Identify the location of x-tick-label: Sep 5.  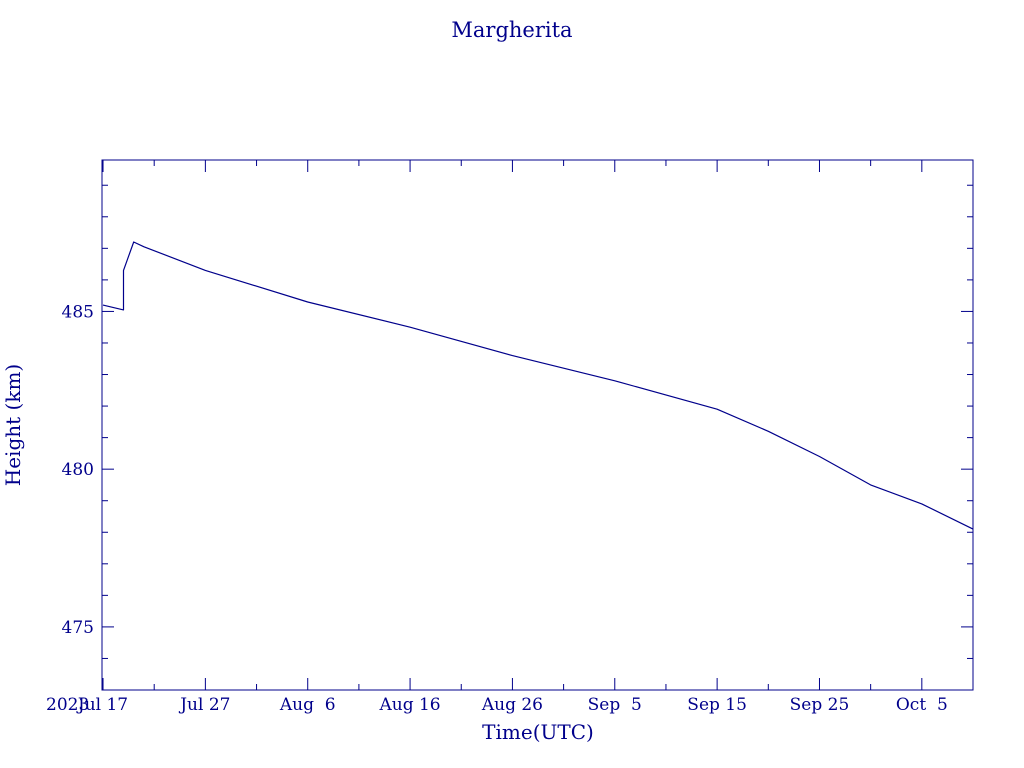
(615, 705).